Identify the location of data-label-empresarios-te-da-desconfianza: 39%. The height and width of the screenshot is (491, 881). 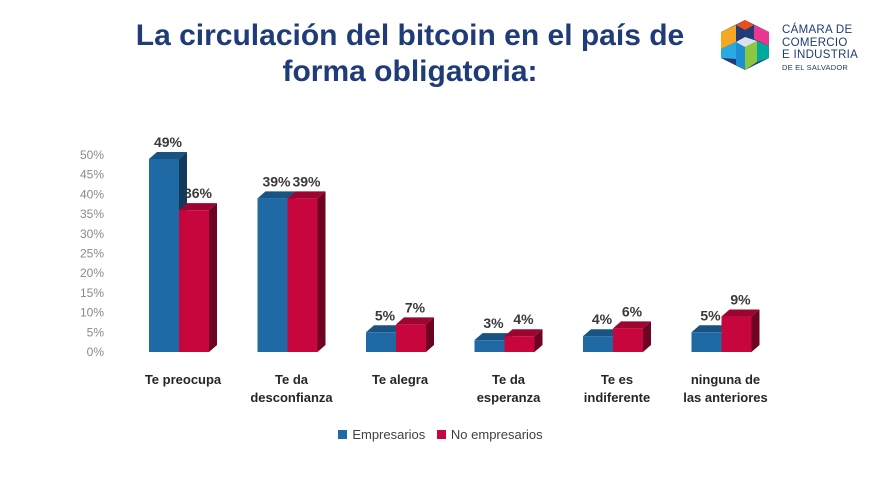
(276, 181).